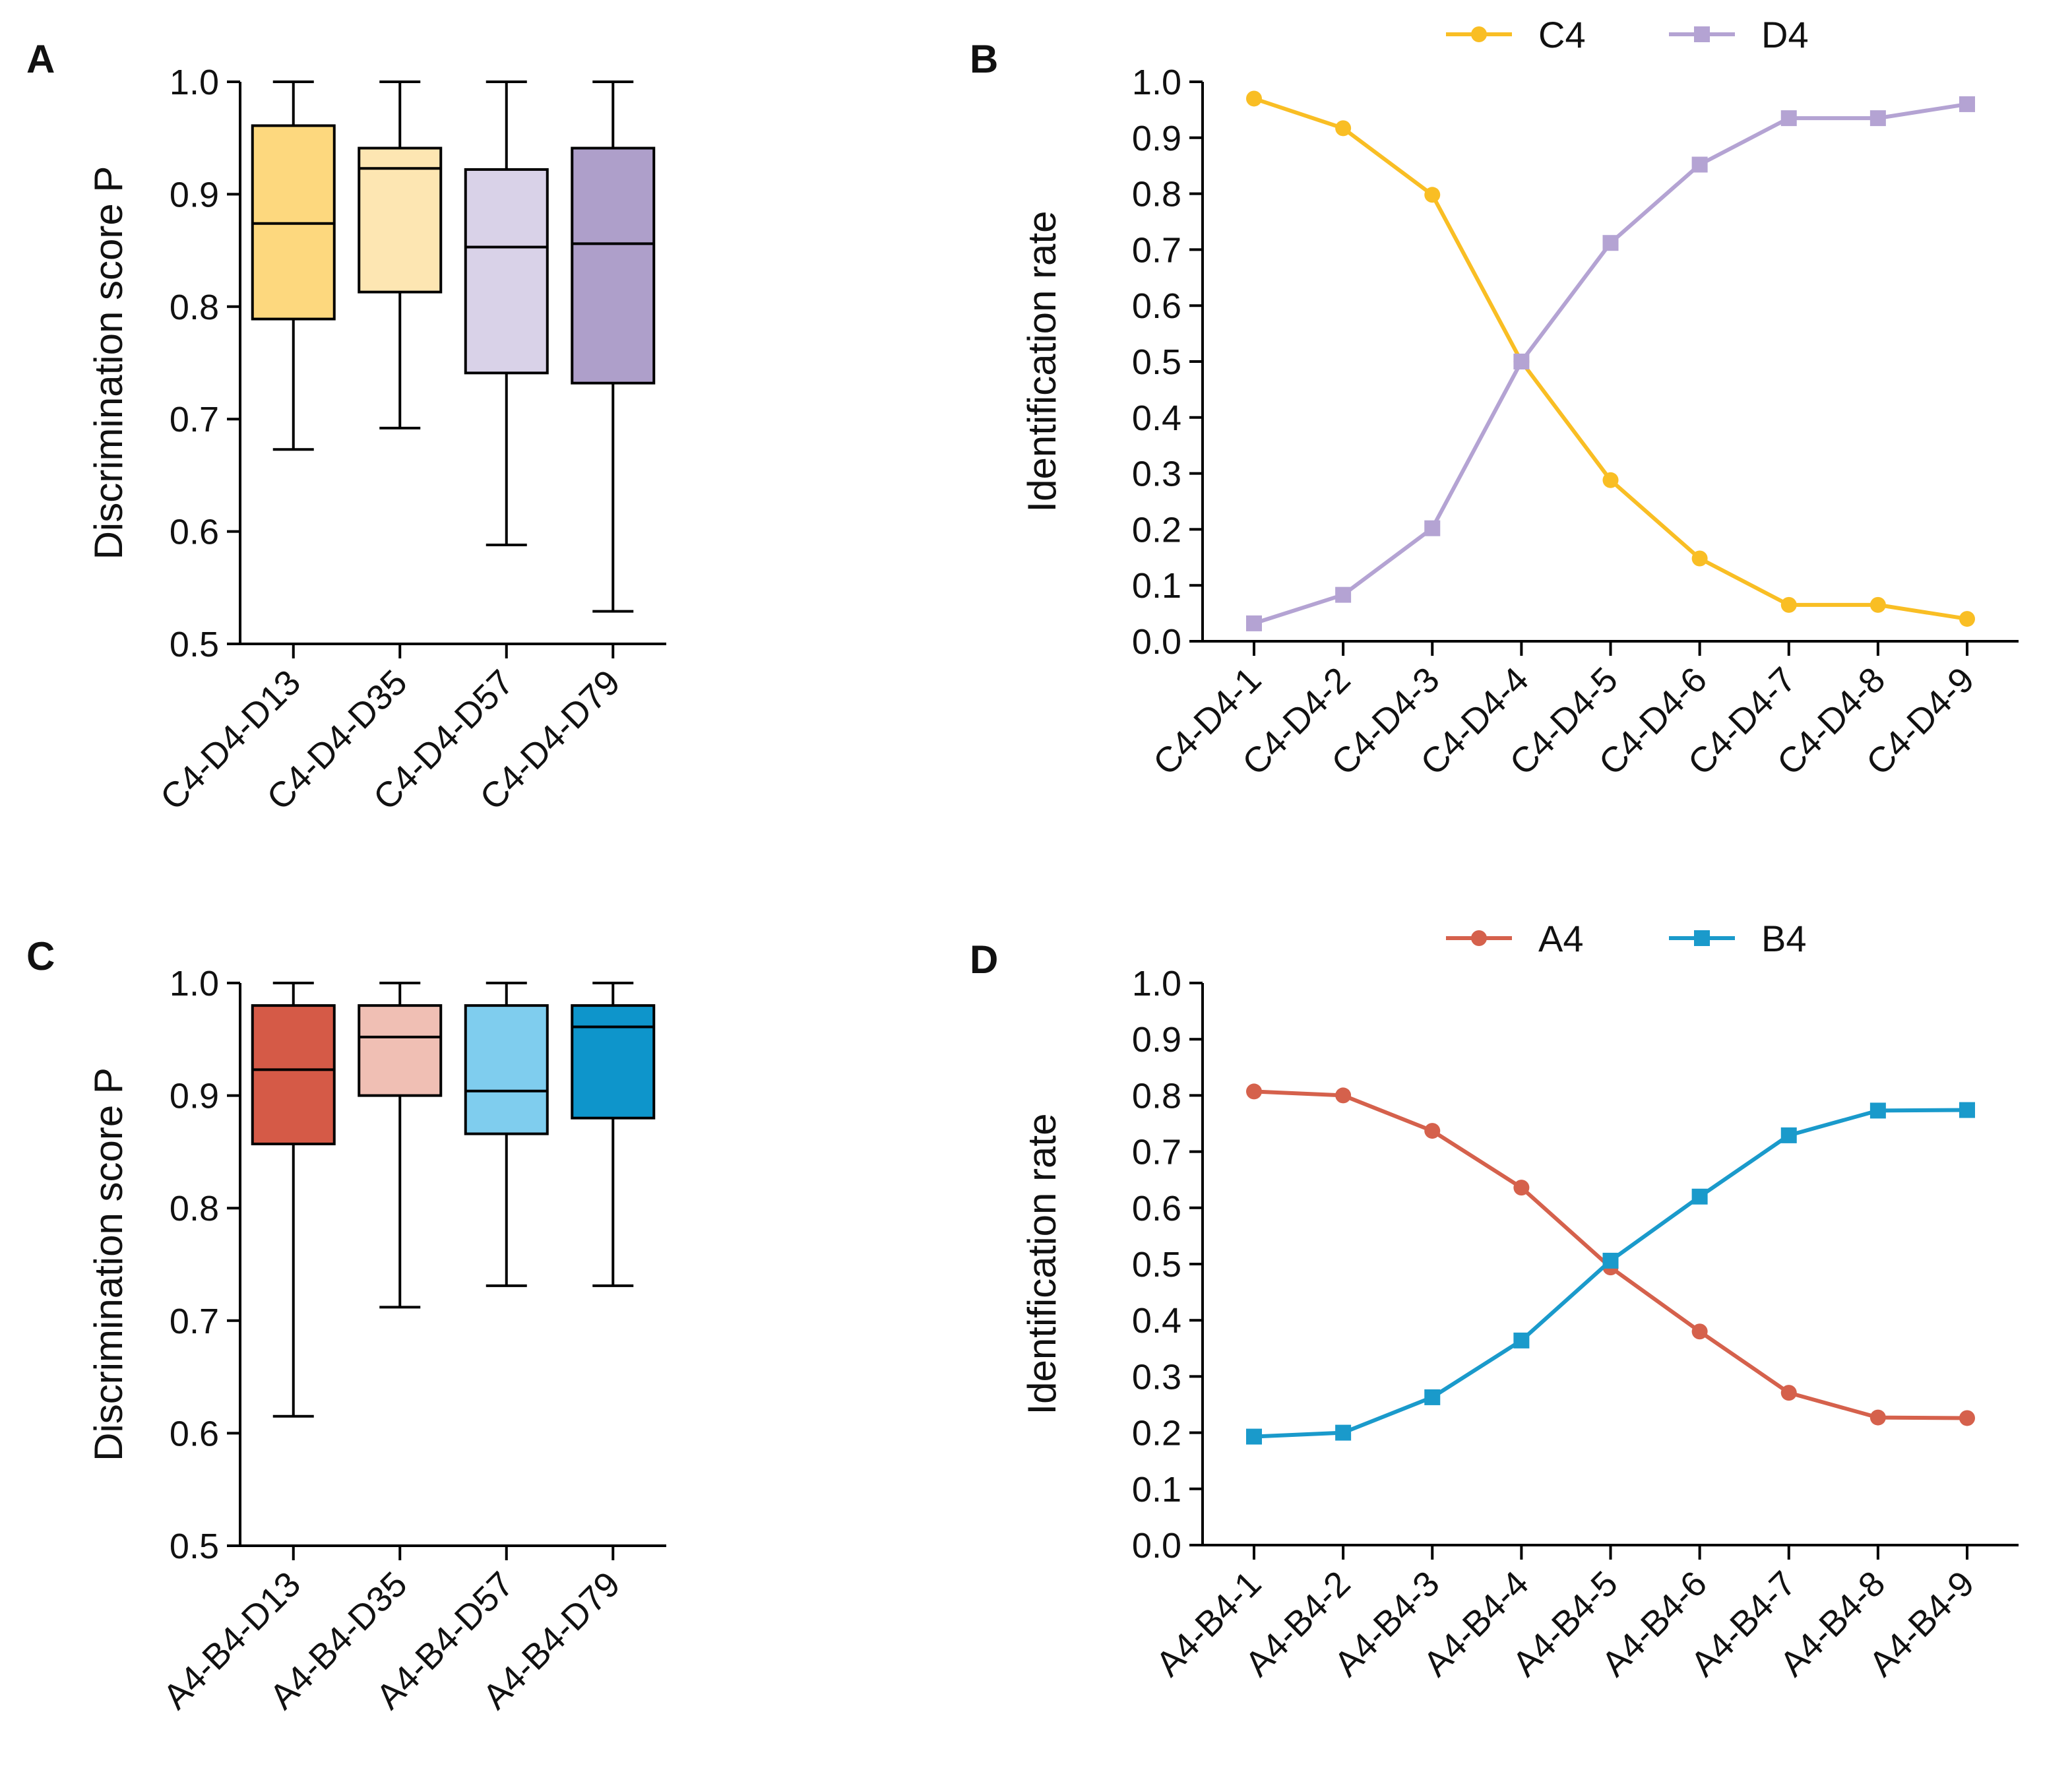 Image resolution: width=2072 pixels, height=1776 pixels. Describe the element at coordinates (1785, 34) in the screenshot. I see `legend-label: D4` at that location.